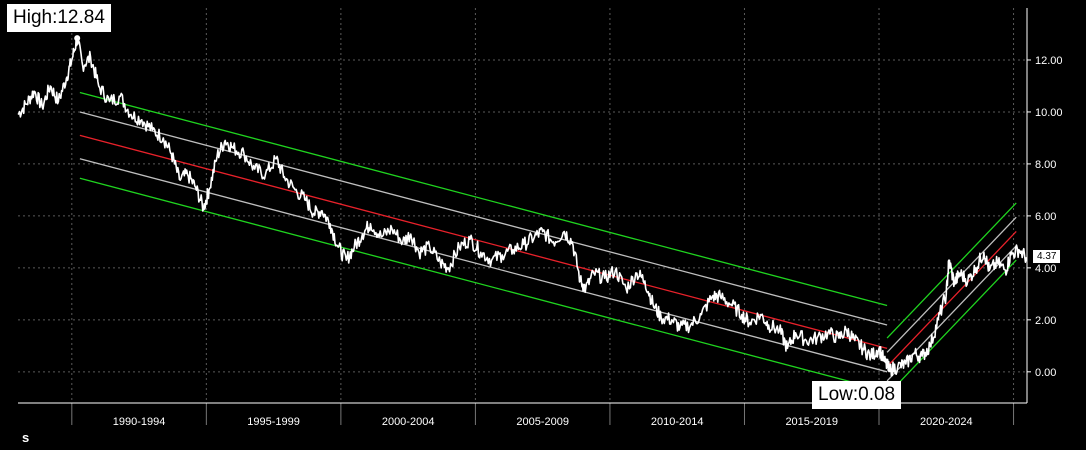 The width and height of the screenshot is (1086, 450). I want to click on y-tick-label: 10.00, so click(1049, 113).